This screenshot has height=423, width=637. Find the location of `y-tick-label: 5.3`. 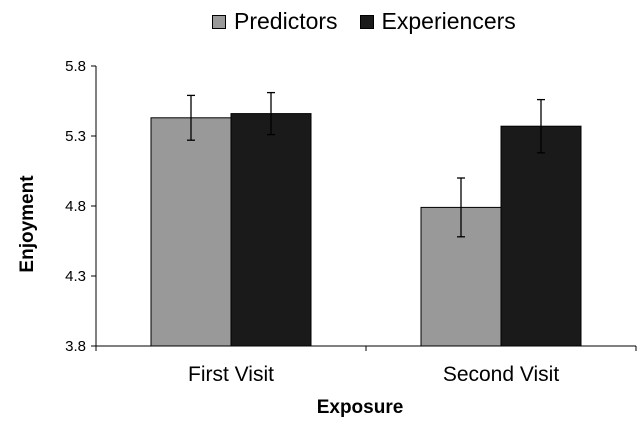

y-tick-label: 5.3 is located at coordinates (75, 136).